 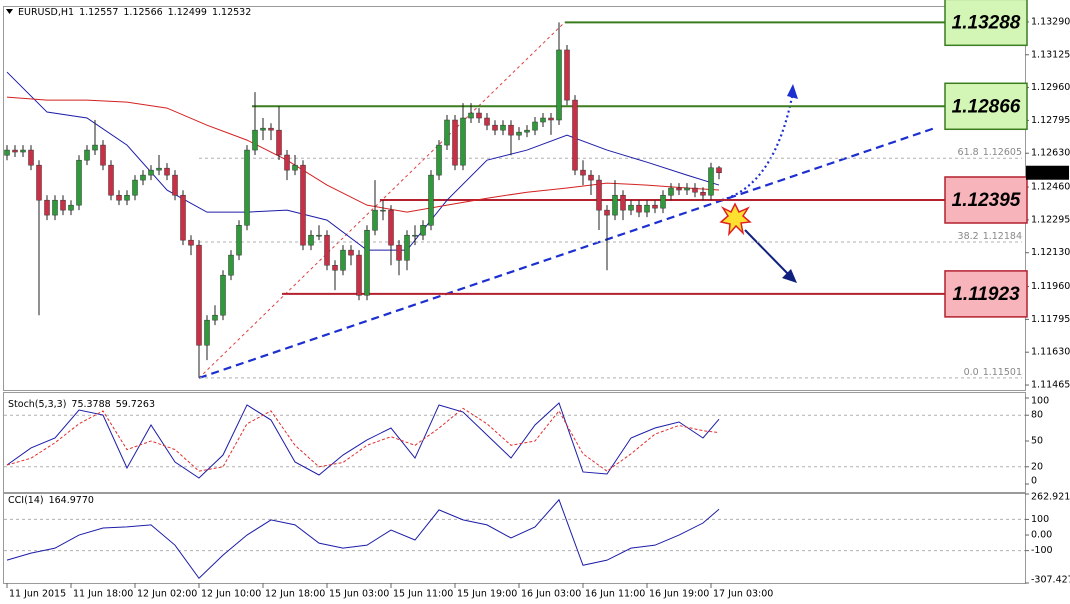 What do you see at coordinates (1002, 371) in the screenshot?
I see `fib-price: 1.11501` at bounding box center [1002, 371].